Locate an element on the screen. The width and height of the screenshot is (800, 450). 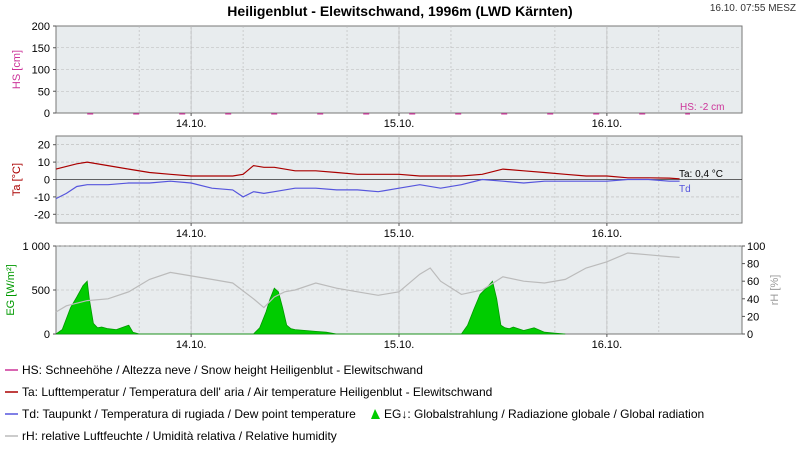
rad-ylabel: rH [%] is located at coordinates (775, 290).